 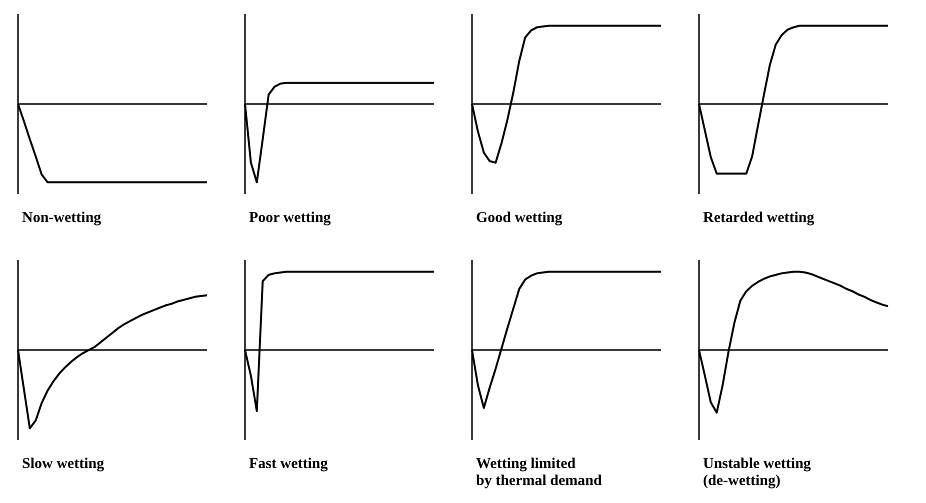 I want to click on text: Non-wetting, so click(x=62, y=218).